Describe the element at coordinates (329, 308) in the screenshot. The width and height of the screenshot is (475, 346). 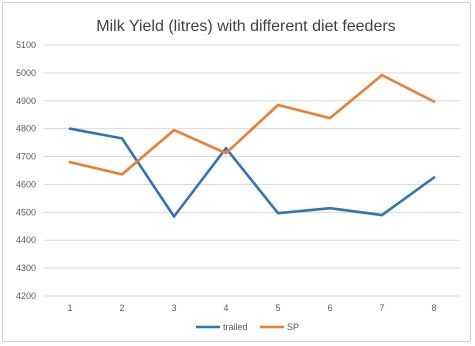
I see `x-tick-label: 6` at that location.